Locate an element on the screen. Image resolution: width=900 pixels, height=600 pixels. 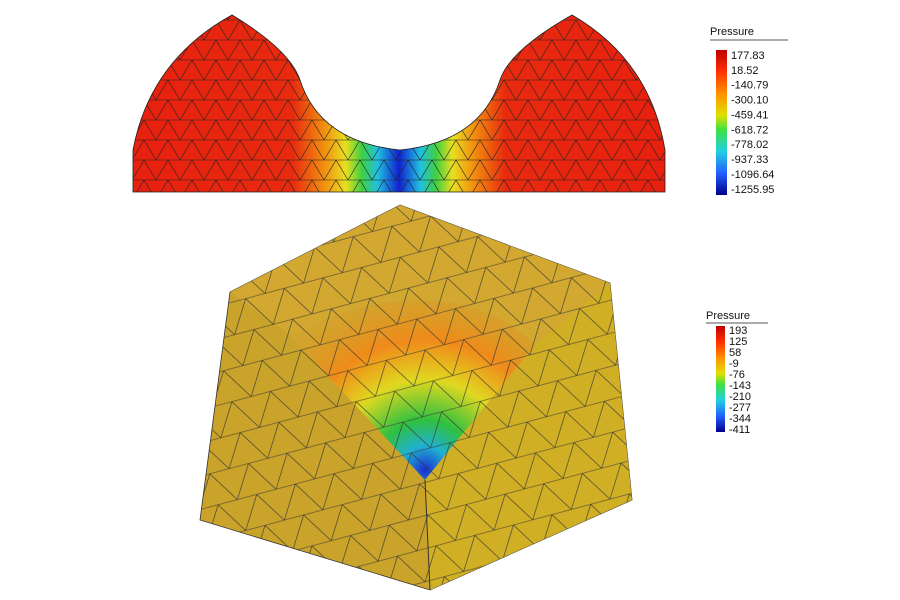
legend-label: -143 is located at coordinates (740, 386).